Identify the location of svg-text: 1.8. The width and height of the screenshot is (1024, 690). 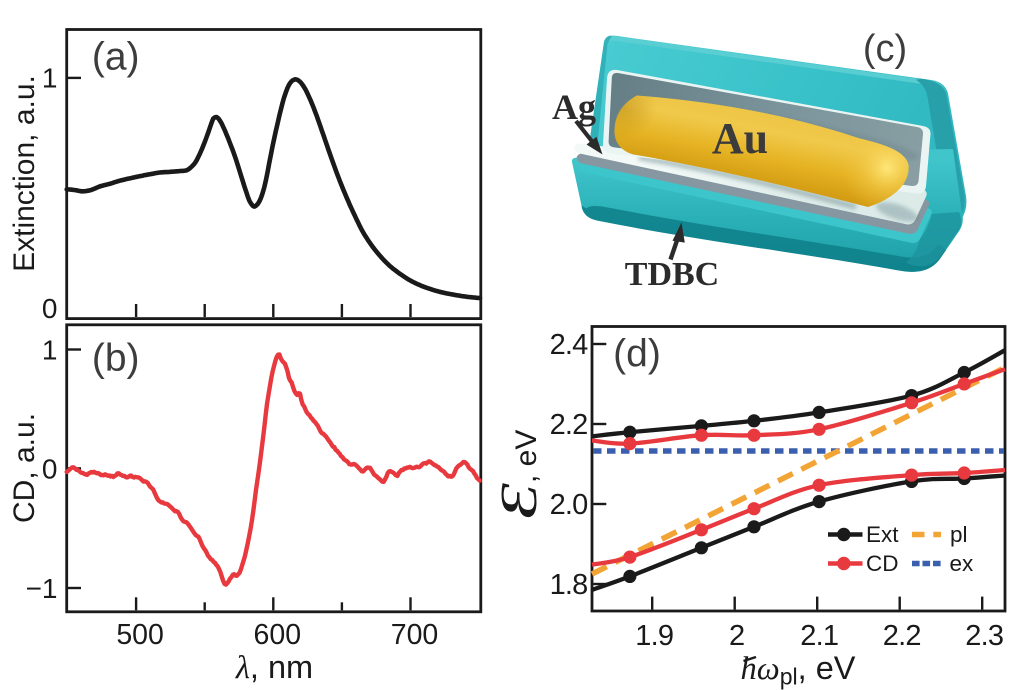
(569, 585).